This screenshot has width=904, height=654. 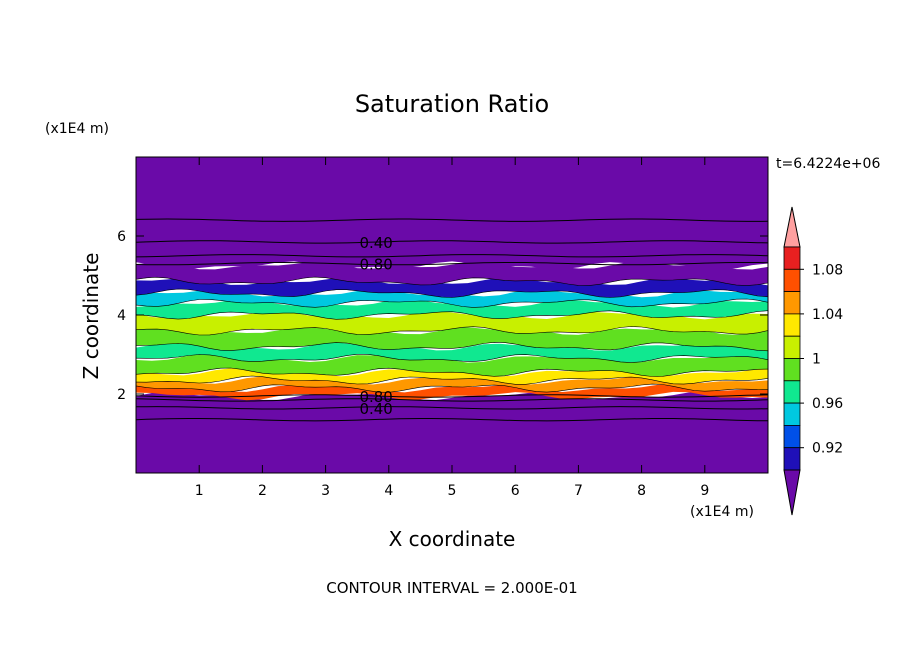 I want to click on y-tick-label: 4, so click(x=121, y=316).